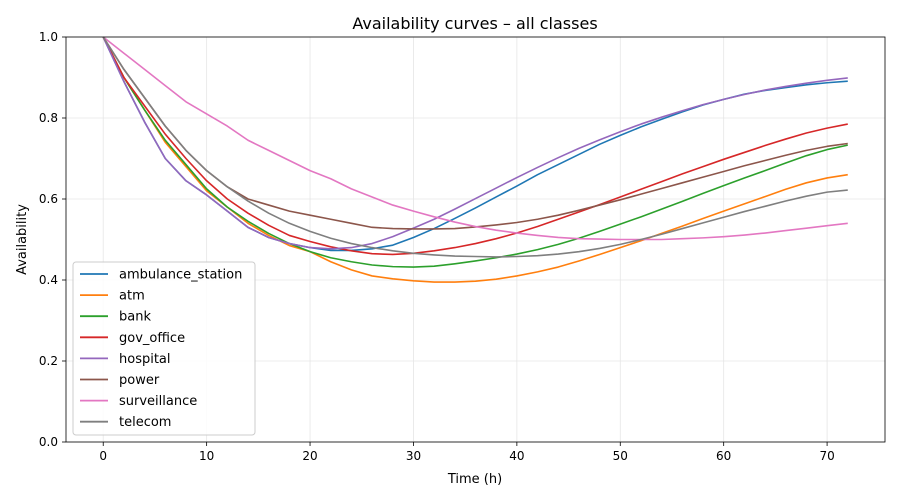 The width and height of the screenshot is (900, 500). Describe the element at coordinates (103, 456) in the screenshot. I see `x-tick-label: 0` at that location.